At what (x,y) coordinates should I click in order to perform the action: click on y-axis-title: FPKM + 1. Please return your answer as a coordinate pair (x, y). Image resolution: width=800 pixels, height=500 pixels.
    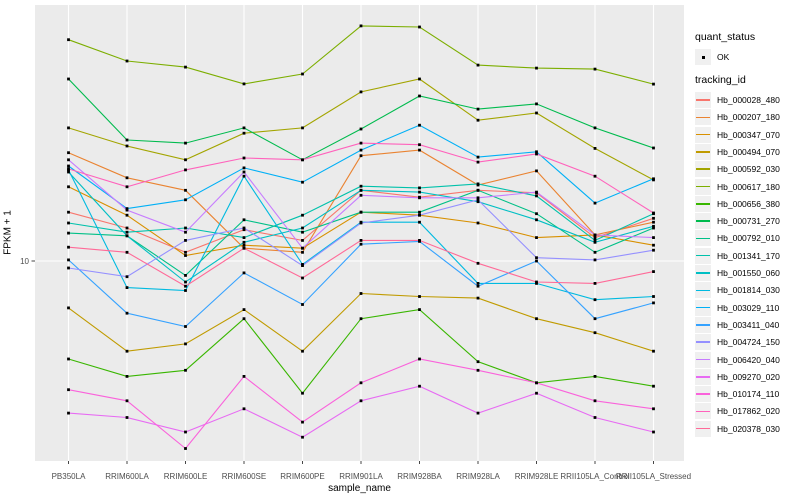
    Looking at the image, I should click on (8, 232).